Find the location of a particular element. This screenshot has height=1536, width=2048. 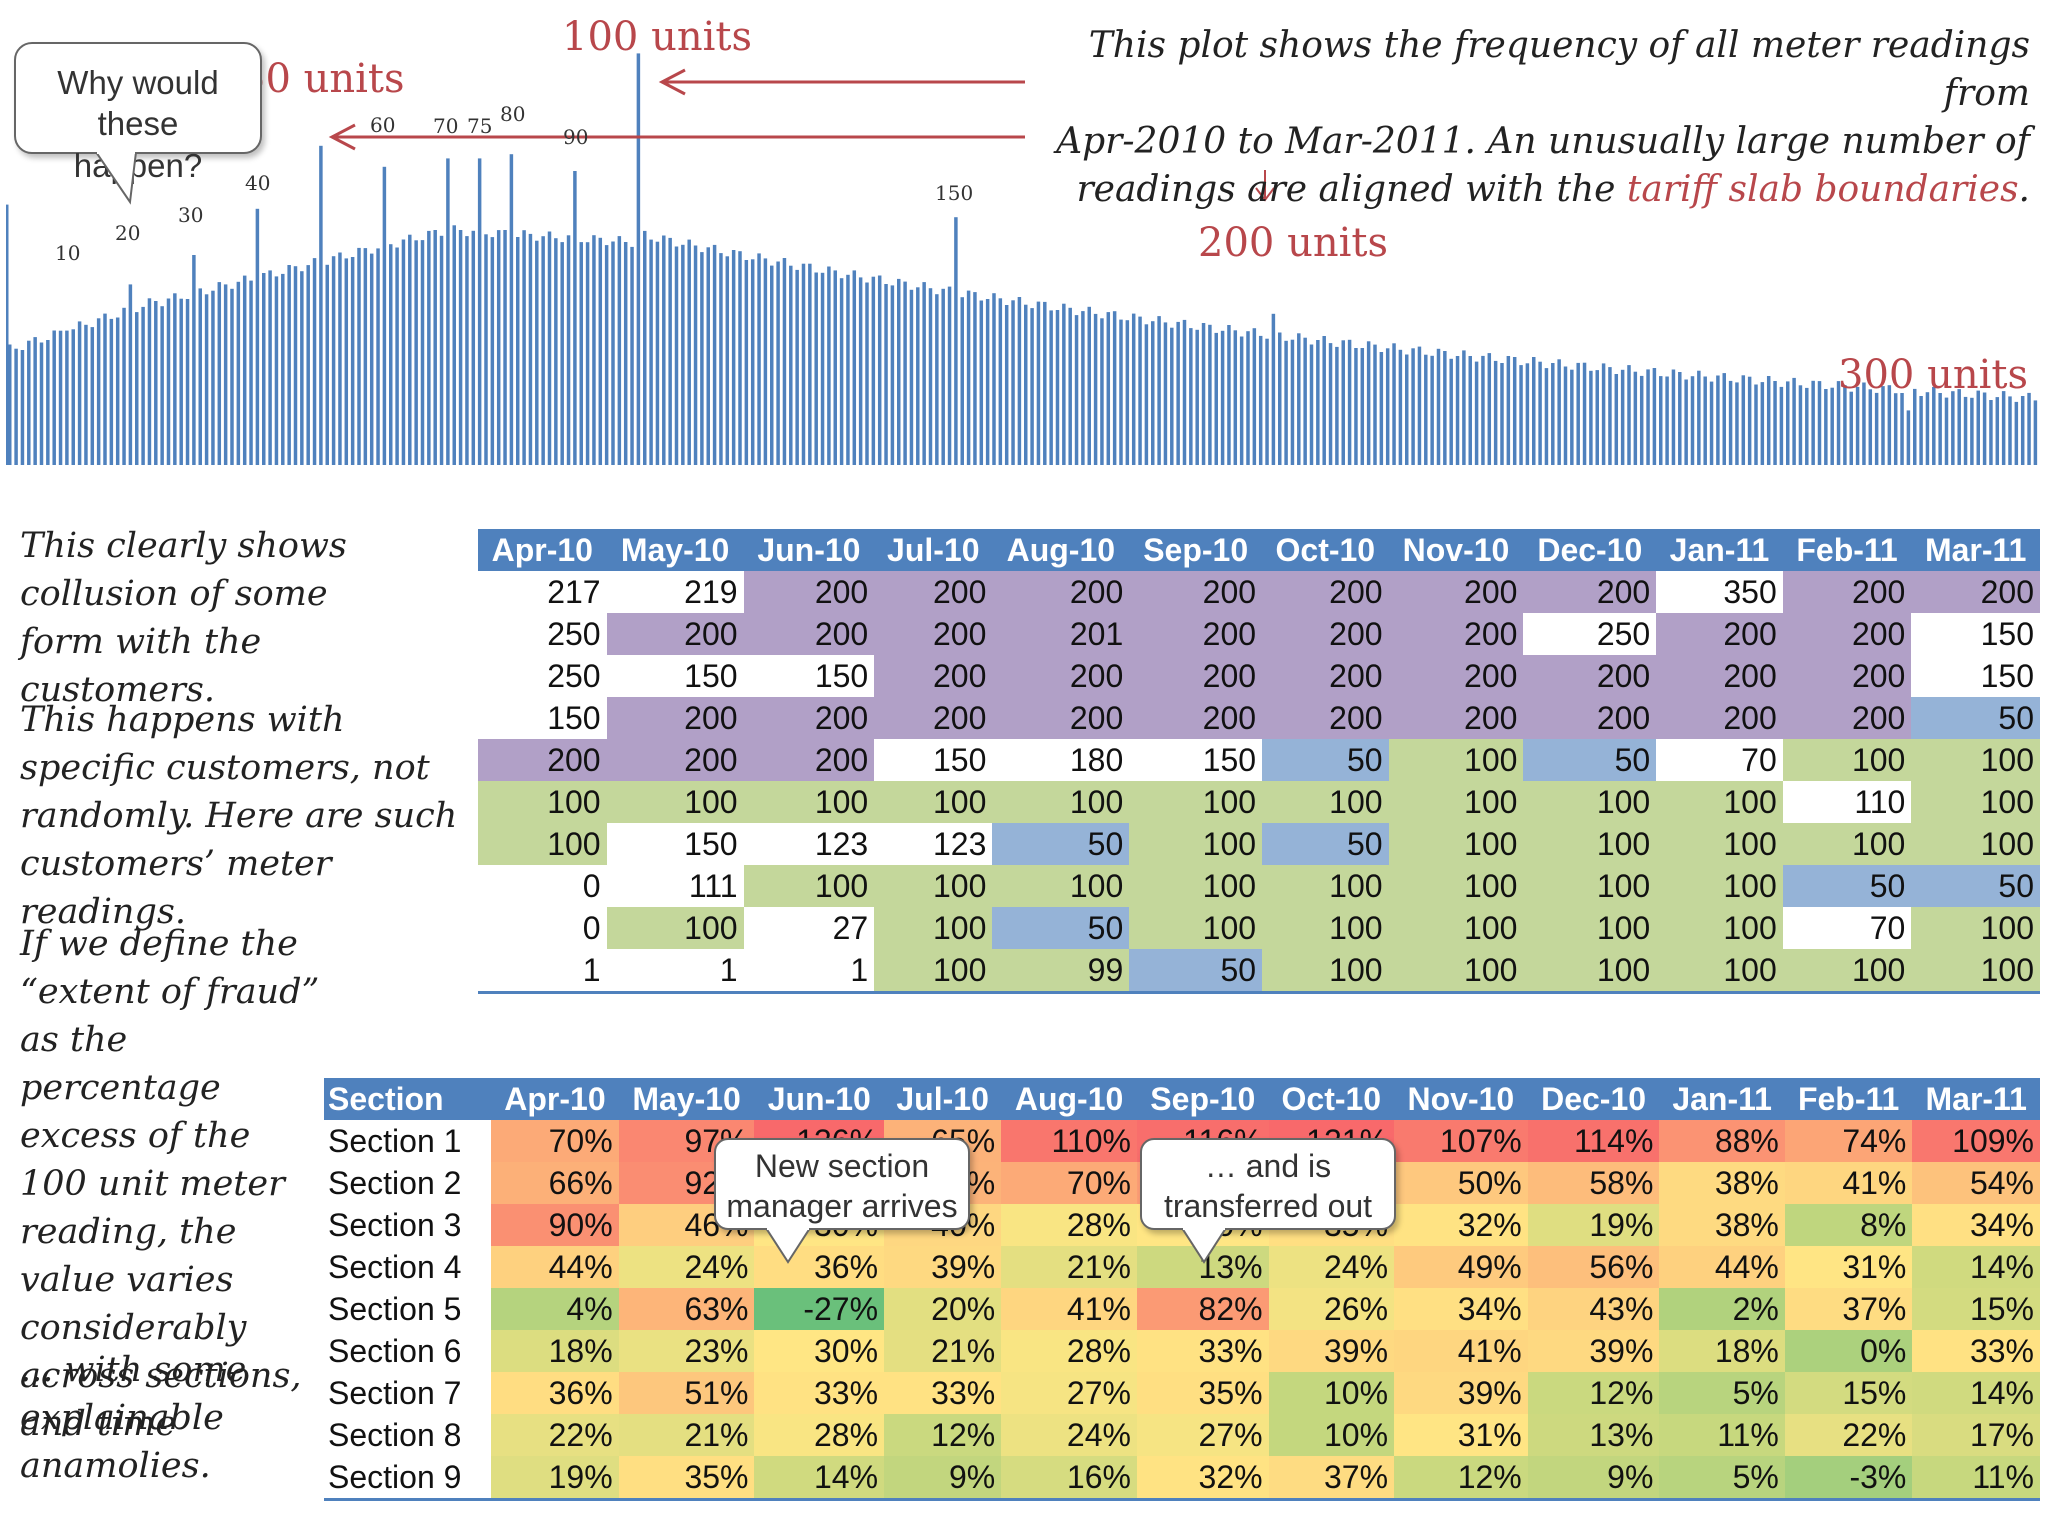

tariff-slab-text: tariff slab boundaries is located at coordinates (1822, 189).